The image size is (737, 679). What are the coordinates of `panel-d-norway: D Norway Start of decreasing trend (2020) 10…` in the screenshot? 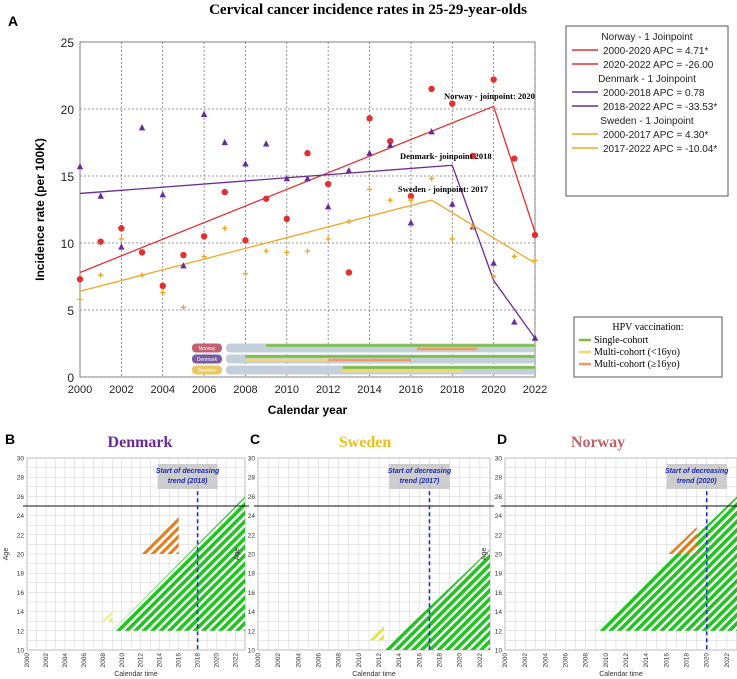 It's located at (609, 554).